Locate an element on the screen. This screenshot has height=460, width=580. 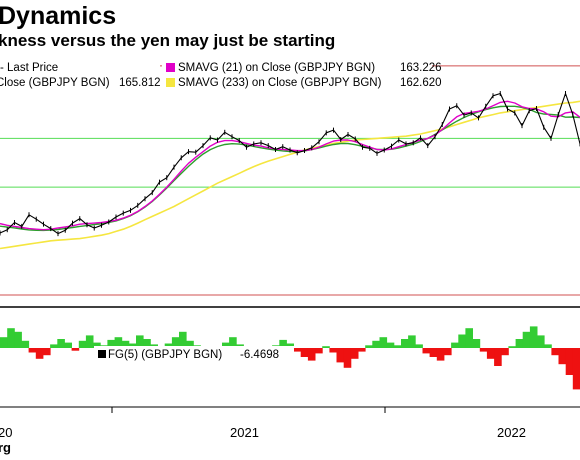
legend-swatch-sma21 is located at coordinates (170, 67).